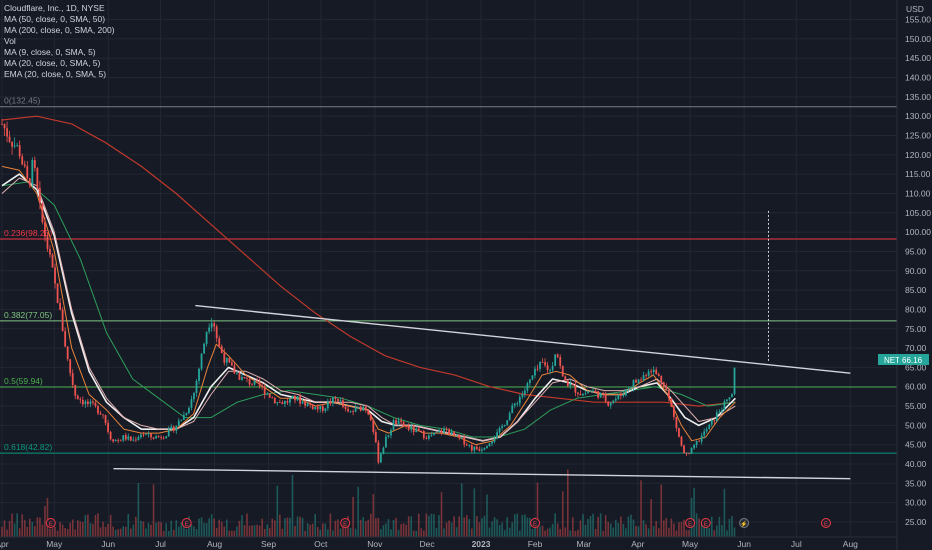  I want to click on legend-indicator-ema20: EMA (20, close, 0, SMA, 5), so click(55, 74).